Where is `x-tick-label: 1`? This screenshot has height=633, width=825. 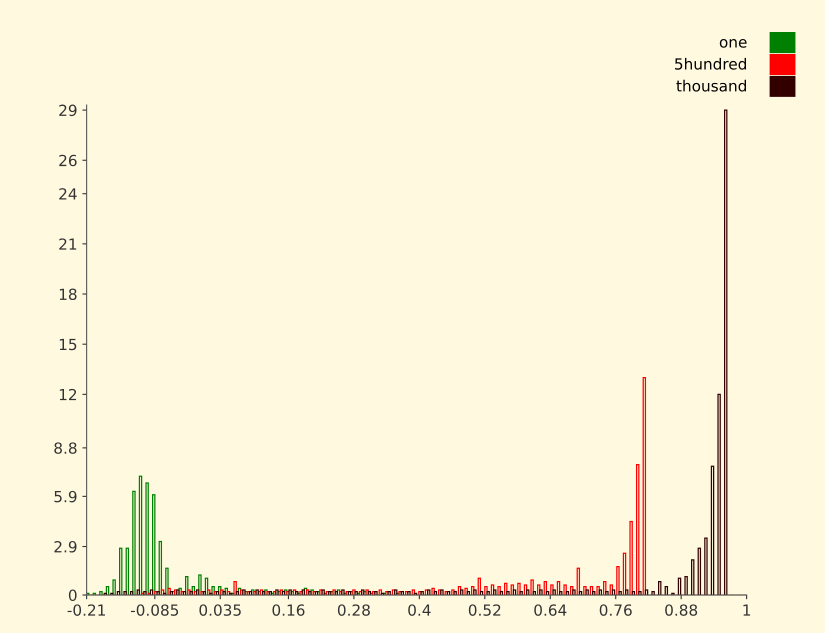 x-tick-label: 1 is located at coordinates (746, 610).